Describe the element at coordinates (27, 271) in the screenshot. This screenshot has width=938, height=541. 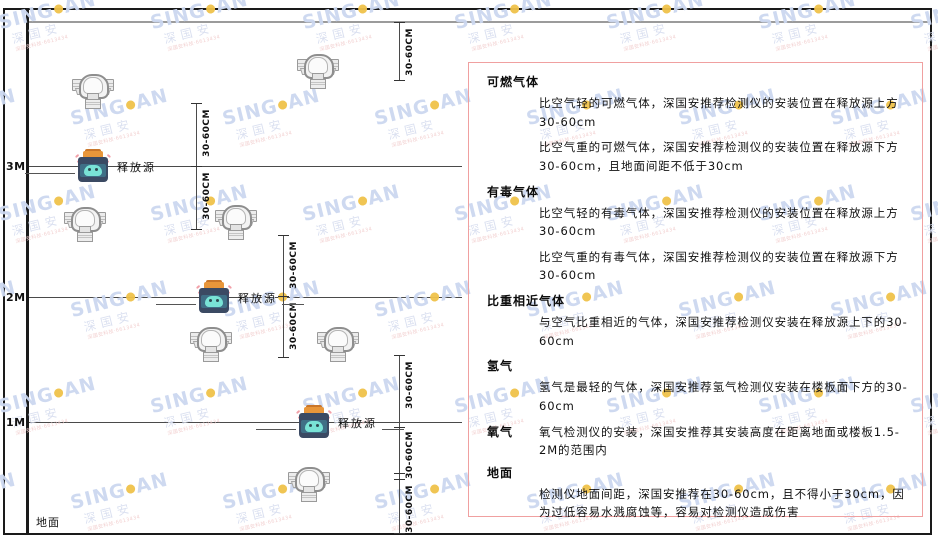
I see `wall-axis-line` at that location.